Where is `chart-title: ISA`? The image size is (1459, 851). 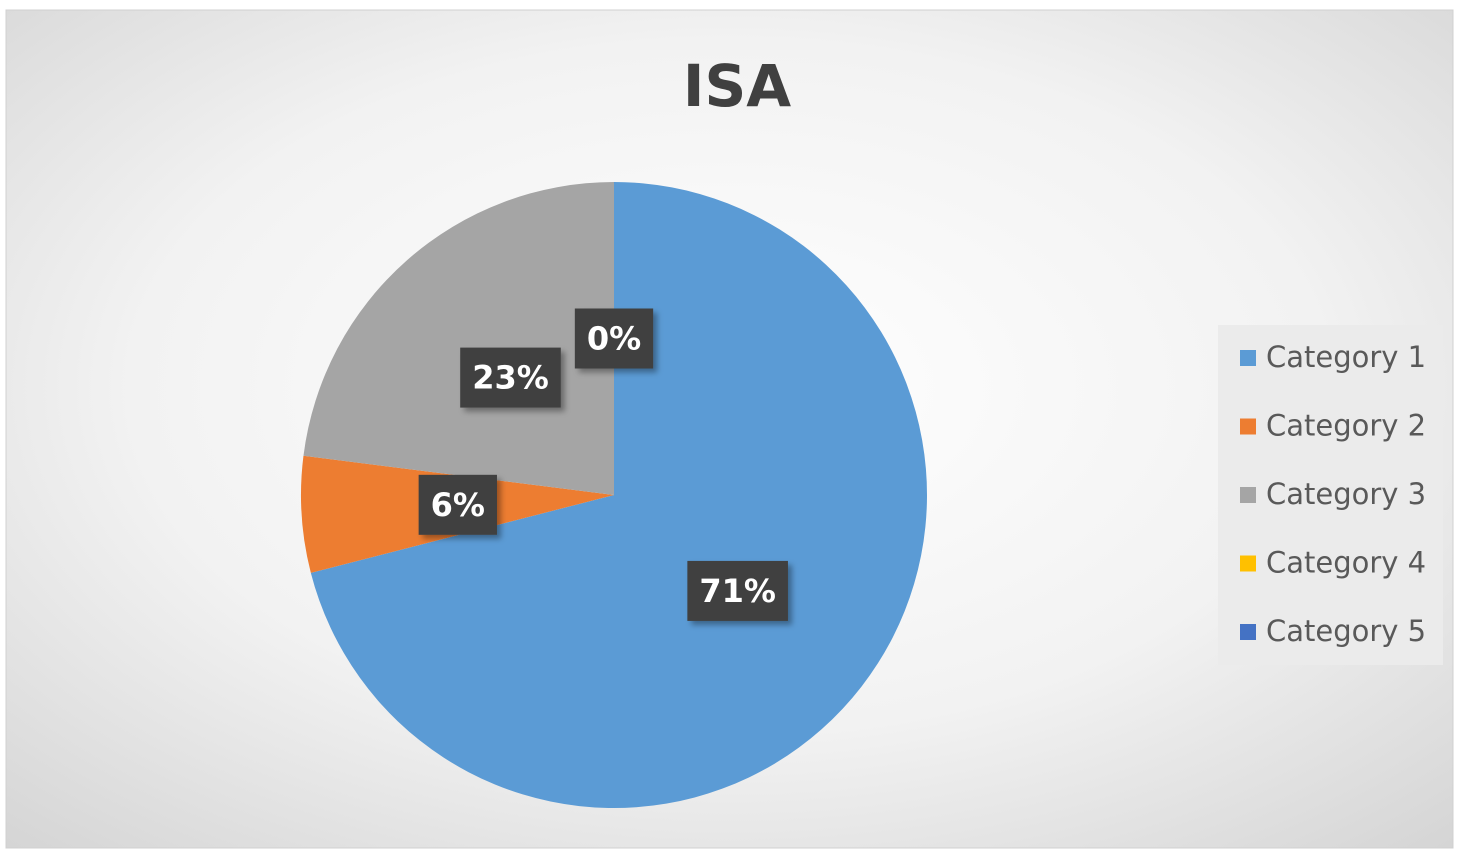
chart-title: ISA is located at coordinates (737, 86).